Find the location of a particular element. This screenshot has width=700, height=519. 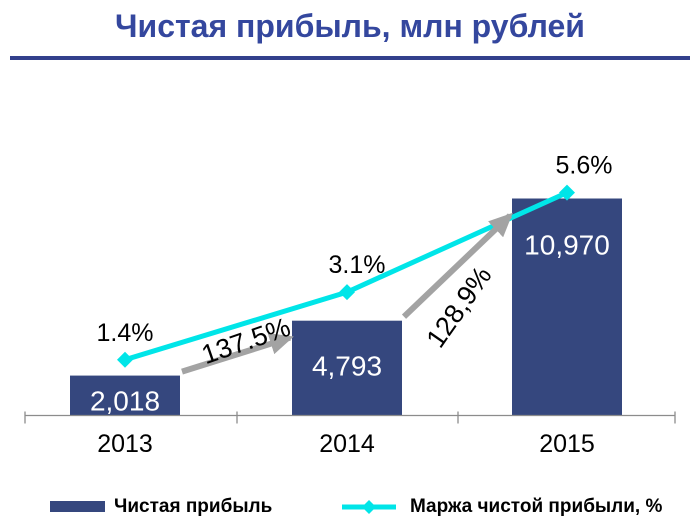

x-axis-label: 2013 is located at coordinates (125, 444).